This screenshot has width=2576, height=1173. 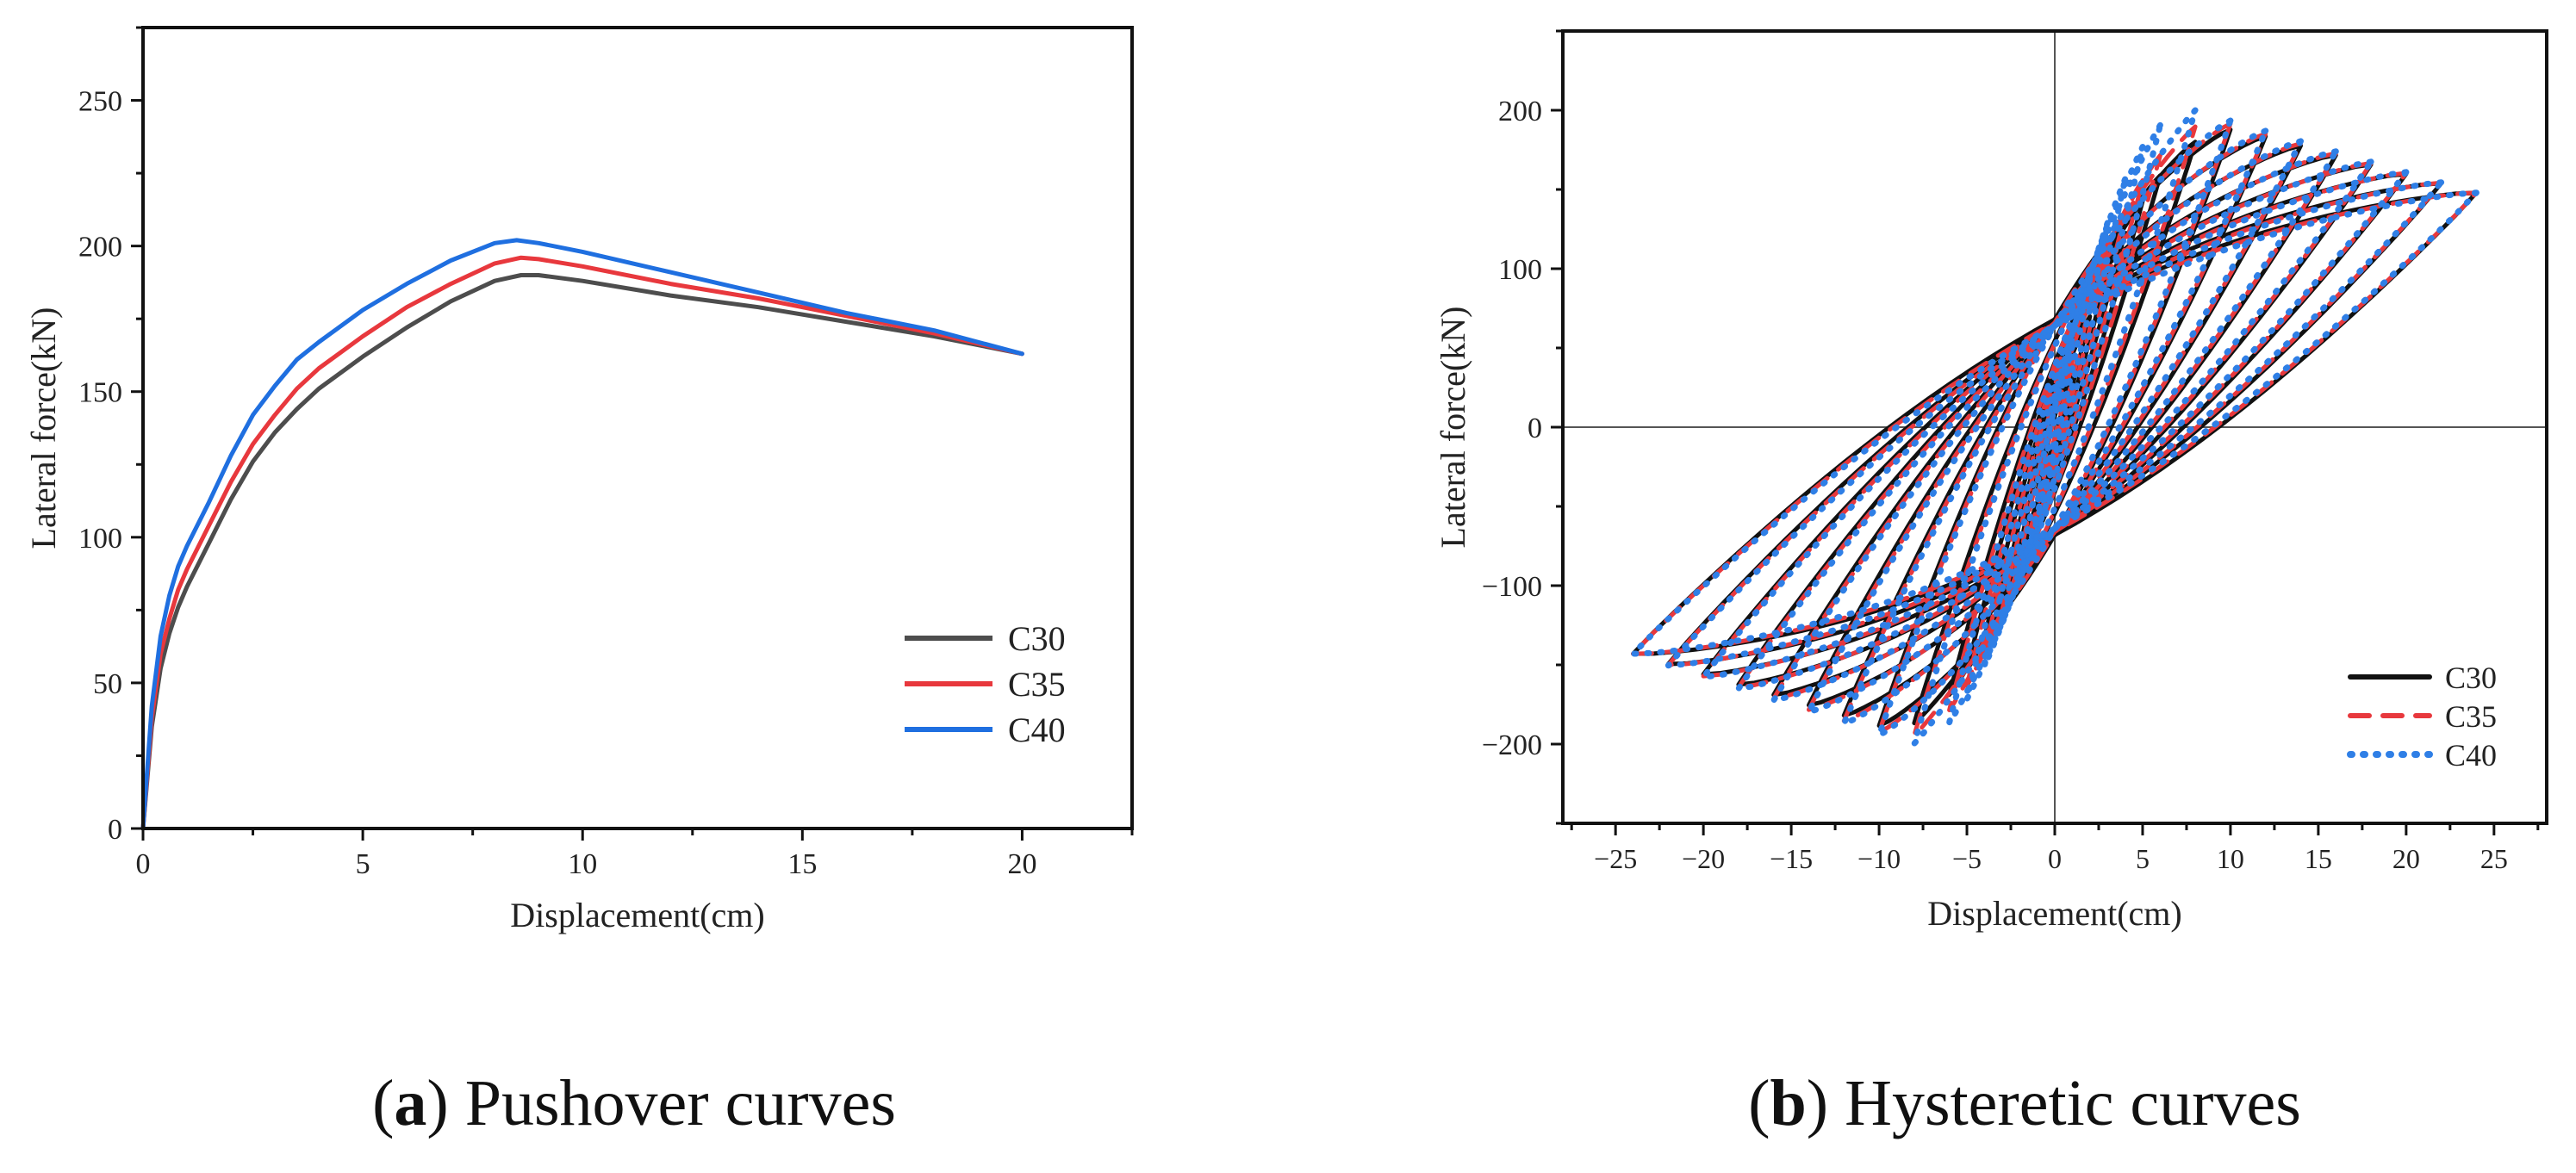 I want to click on hysteretic-y-tick-label: 0, so click(x=1535, y=429).